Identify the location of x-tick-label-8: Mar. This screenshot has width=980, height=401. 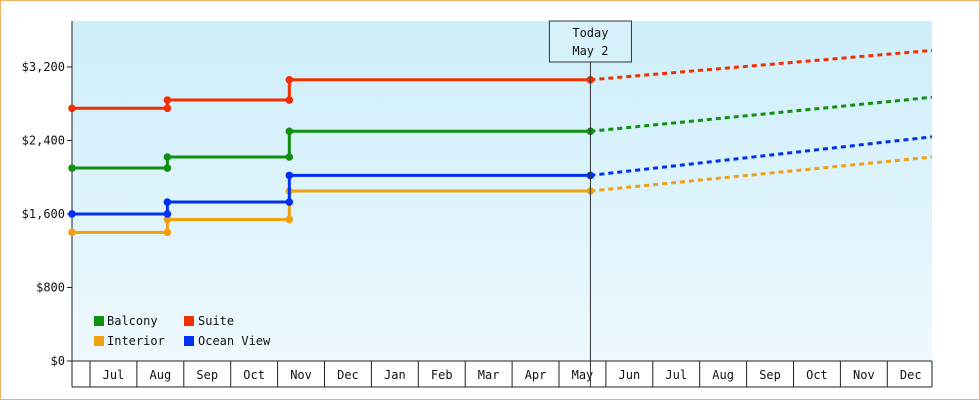
(489, 375).